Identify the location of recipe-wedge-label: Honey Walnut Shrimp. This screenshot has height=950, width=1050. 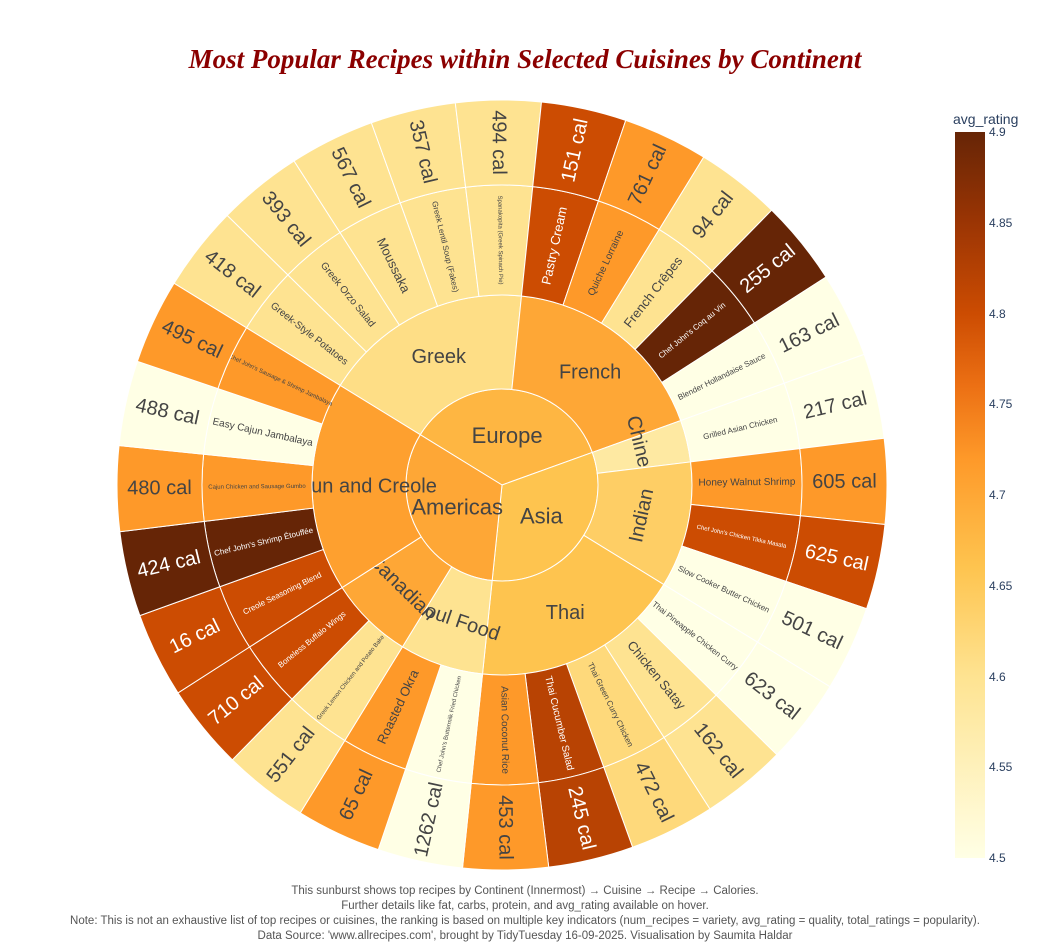
(746, 483).